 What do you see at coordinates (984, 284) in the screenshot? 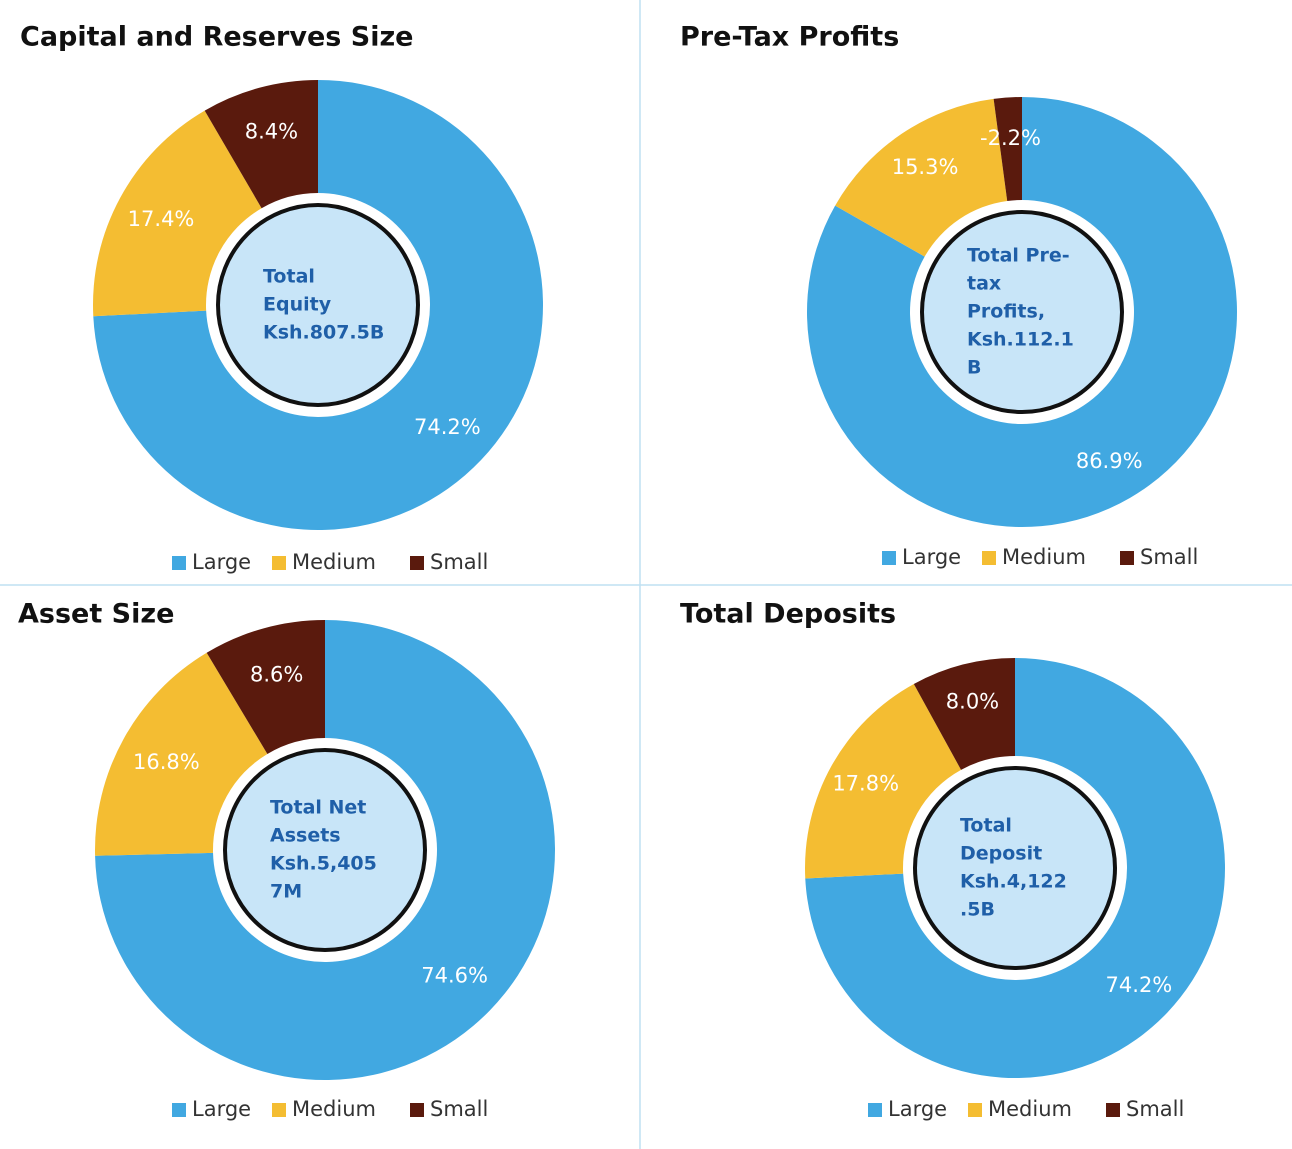
I see `center-label: tax` at bounding box center [984, 284].